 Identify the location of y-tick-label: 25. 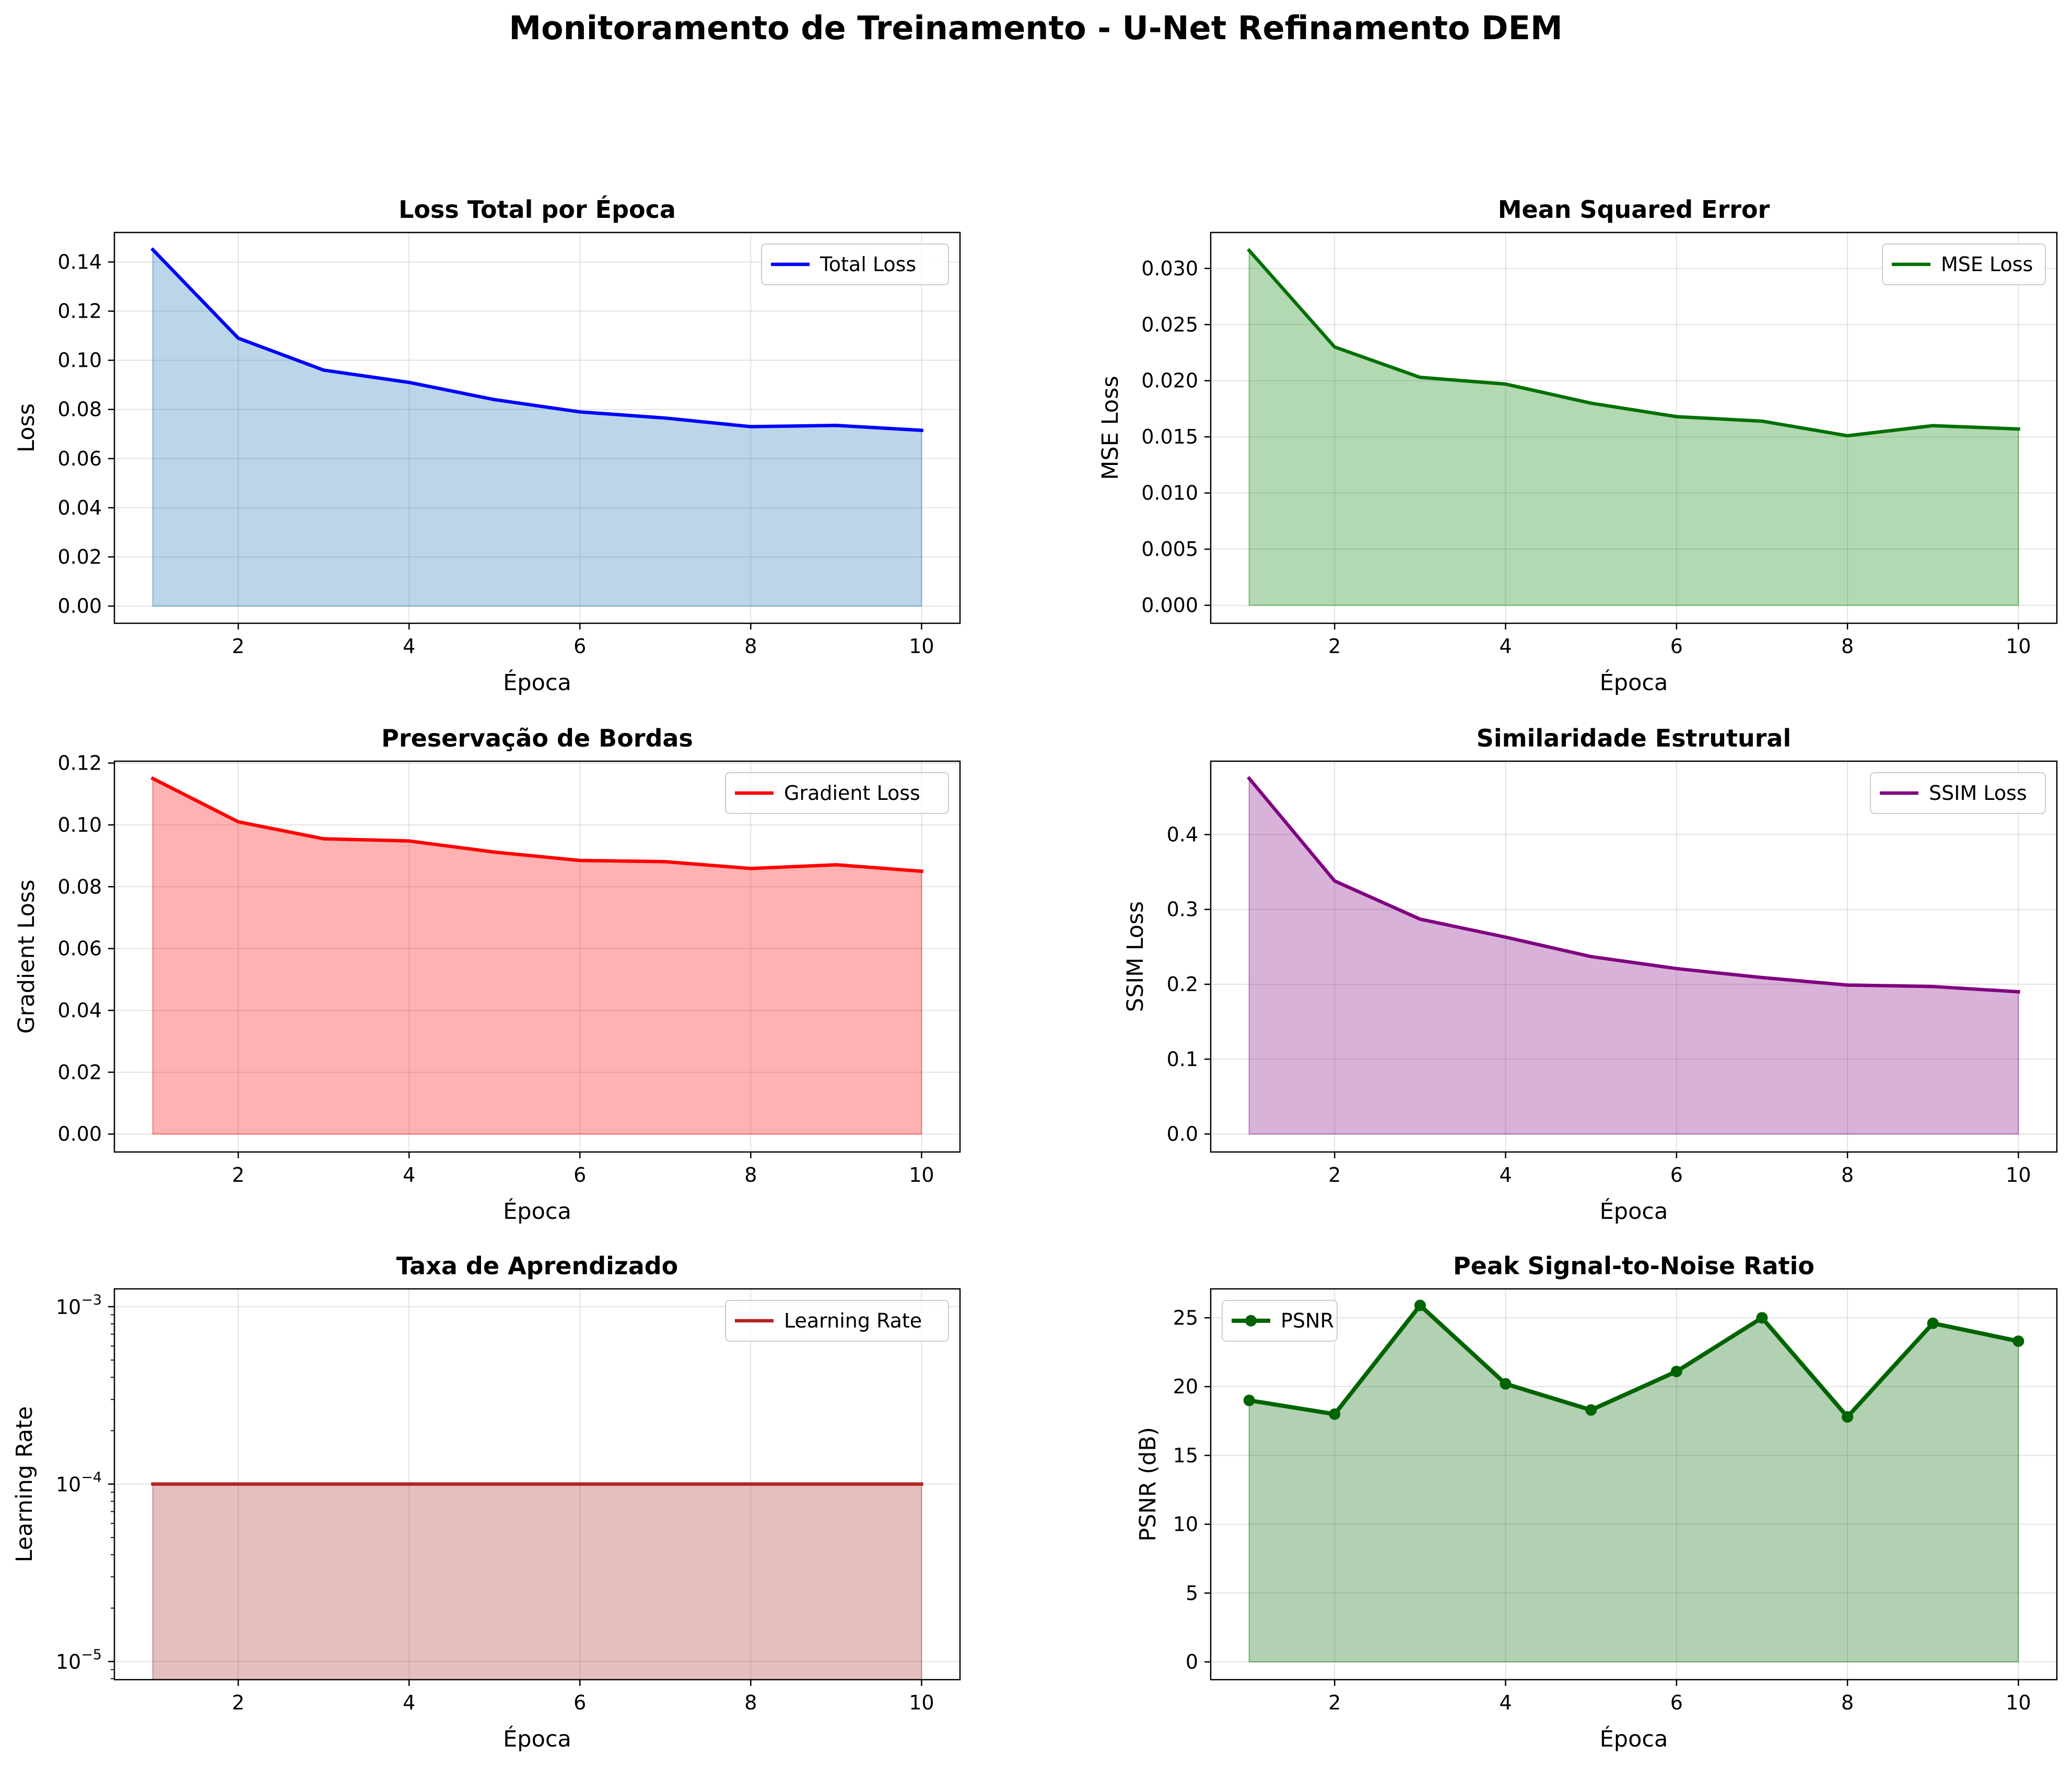
(1186, 1317).